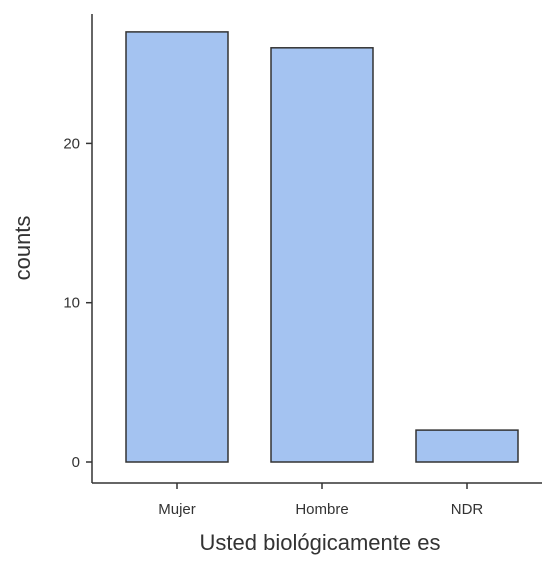 The image size is (550, 563). I want to click on bar-ndr, so click(467, 446).